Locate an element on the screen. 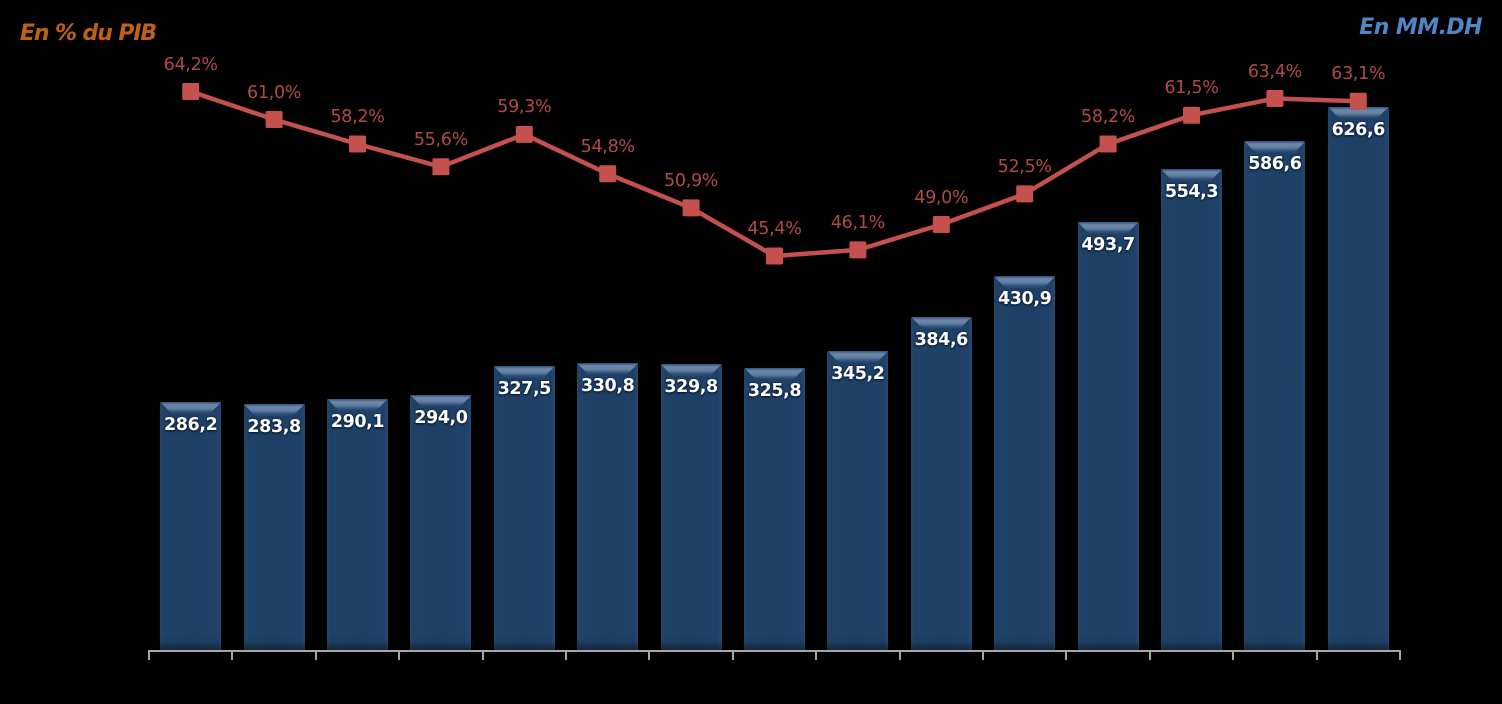 Image resolution: width=1502 pixels, height=704 pixels. left-axis-title: En % du PIB is located at coordinates (88, 33).